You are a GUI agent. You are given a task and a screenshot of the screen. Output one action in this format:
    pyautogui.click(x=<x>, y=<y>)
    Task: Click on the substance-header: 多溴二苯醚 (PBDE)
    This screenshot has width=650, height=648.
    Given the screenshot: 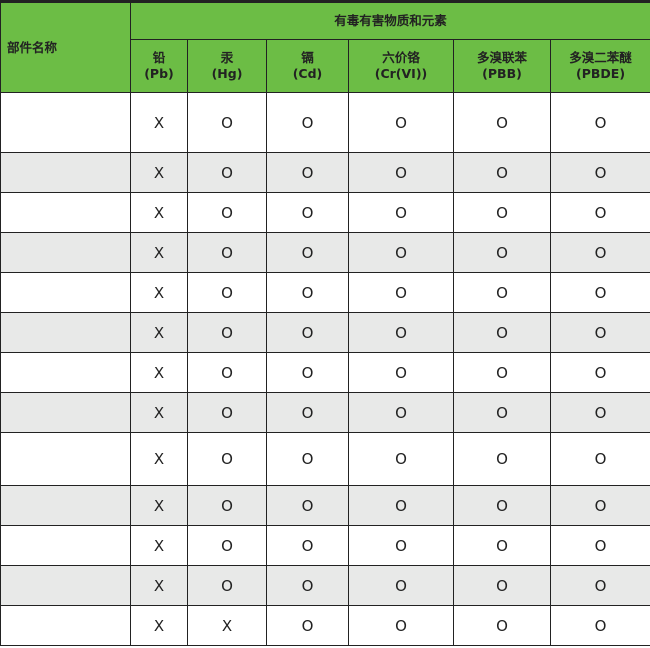 What is the action you would take?
    pyautogui.click(x=599, y=66)
    